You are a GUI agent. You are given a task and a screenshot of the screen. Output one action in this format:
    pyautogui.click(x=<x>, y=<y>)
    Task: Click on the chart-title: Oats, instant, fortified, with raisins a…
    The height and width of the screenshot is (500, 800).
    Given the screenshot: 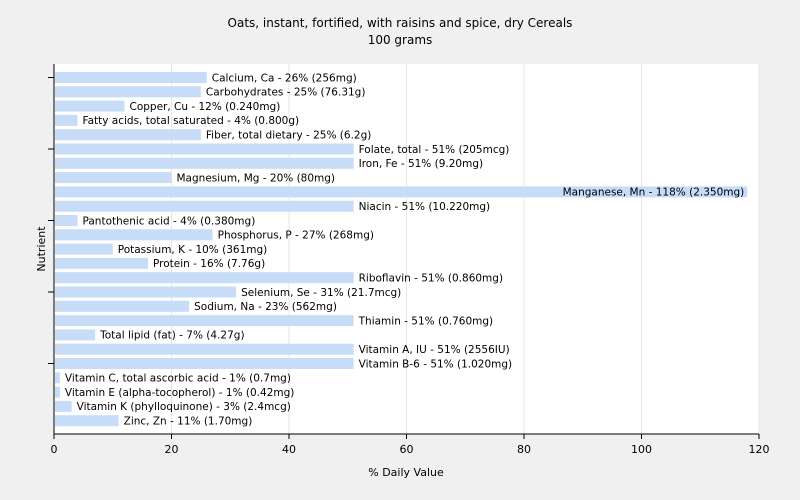 What is the action you would take?
    pyautogui.click(x=400, y=23)
    